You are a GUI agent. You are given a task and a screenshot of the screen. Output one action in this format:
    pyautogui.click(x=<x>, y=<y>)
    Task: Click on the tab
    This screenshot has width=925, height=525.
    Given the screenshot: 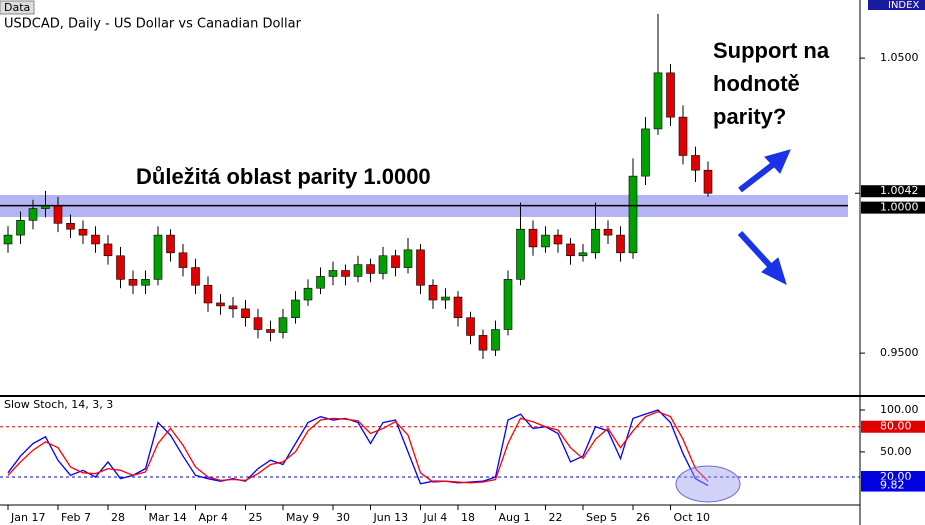 What is the action you would take?
    pyautogui.click(x=17, y=7)
    